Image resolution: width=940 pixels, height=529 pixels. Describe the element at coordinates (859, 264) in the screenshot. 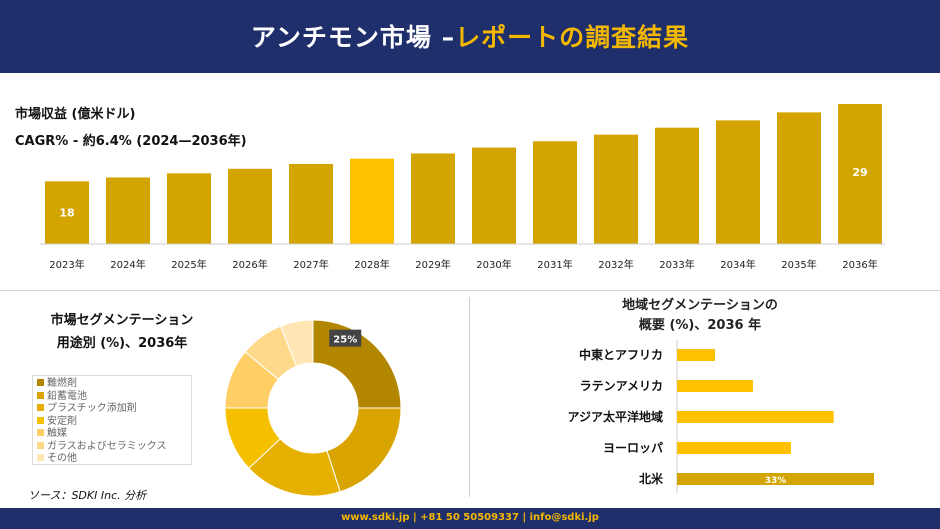

I see `year-tick-label: 2036年` at that location.